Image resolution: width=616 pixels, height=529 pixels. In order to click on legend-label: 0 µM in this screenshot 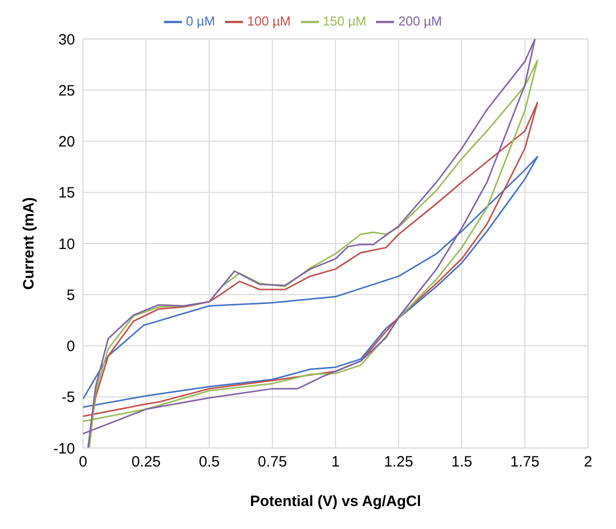, I will do `click(201, 20)`.